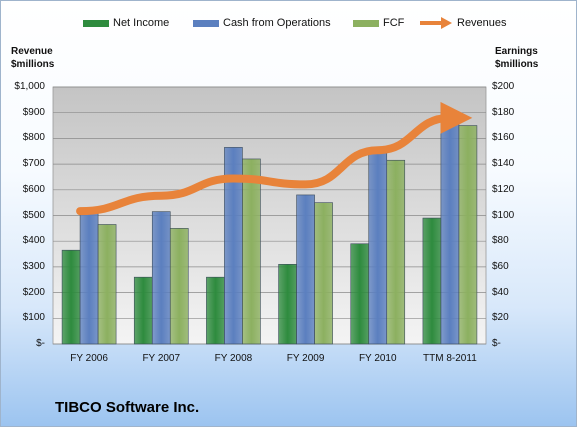  What do you see at coordinates (127, 407) in the screenshot?
I see `chart-title: TIBCO Software Inc.` at bounding box center [127, 407].